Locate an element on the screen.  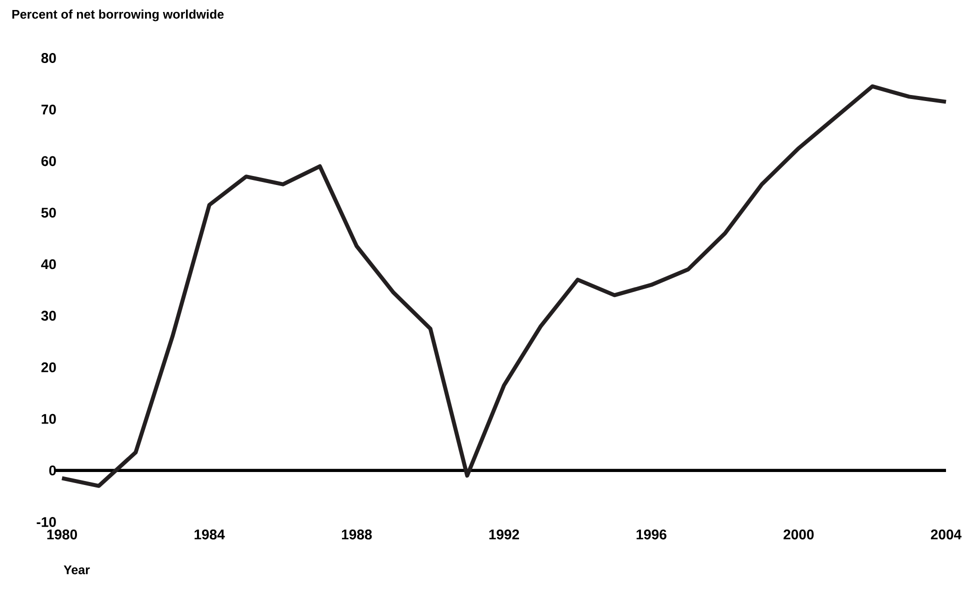
x-tick-label: 2000 is located at coordinates (799, 535).